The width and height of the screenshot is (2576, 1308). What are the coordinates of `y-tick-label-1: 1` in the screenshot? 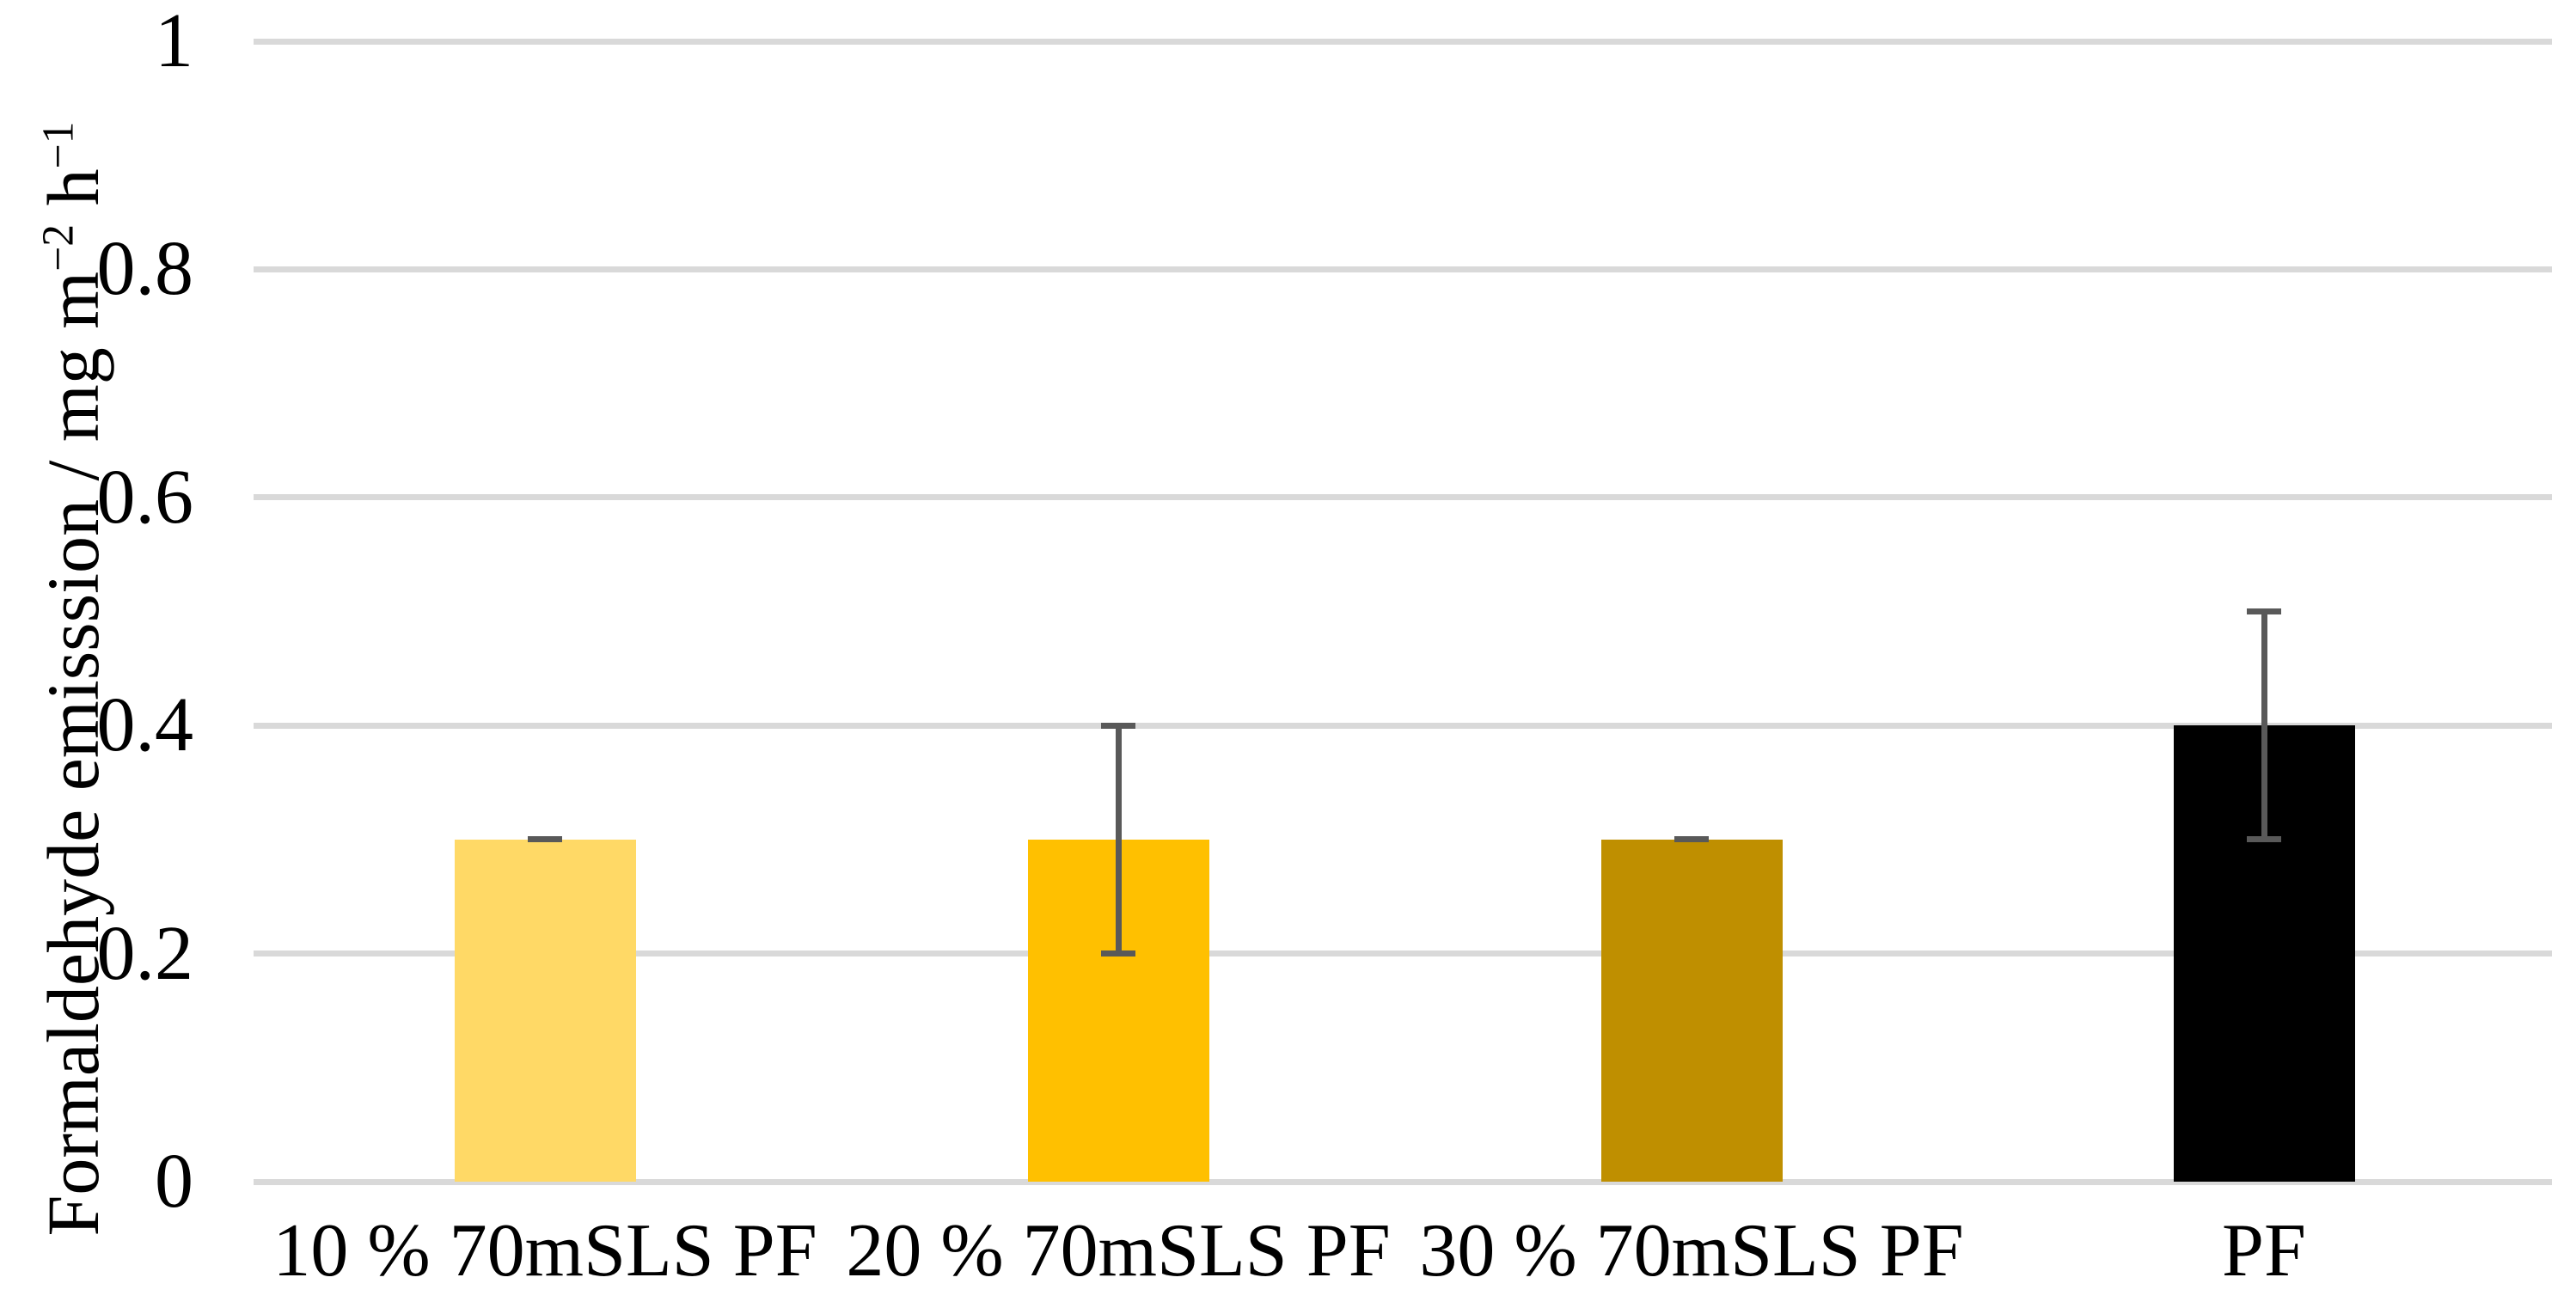 It's located at (174, 41).